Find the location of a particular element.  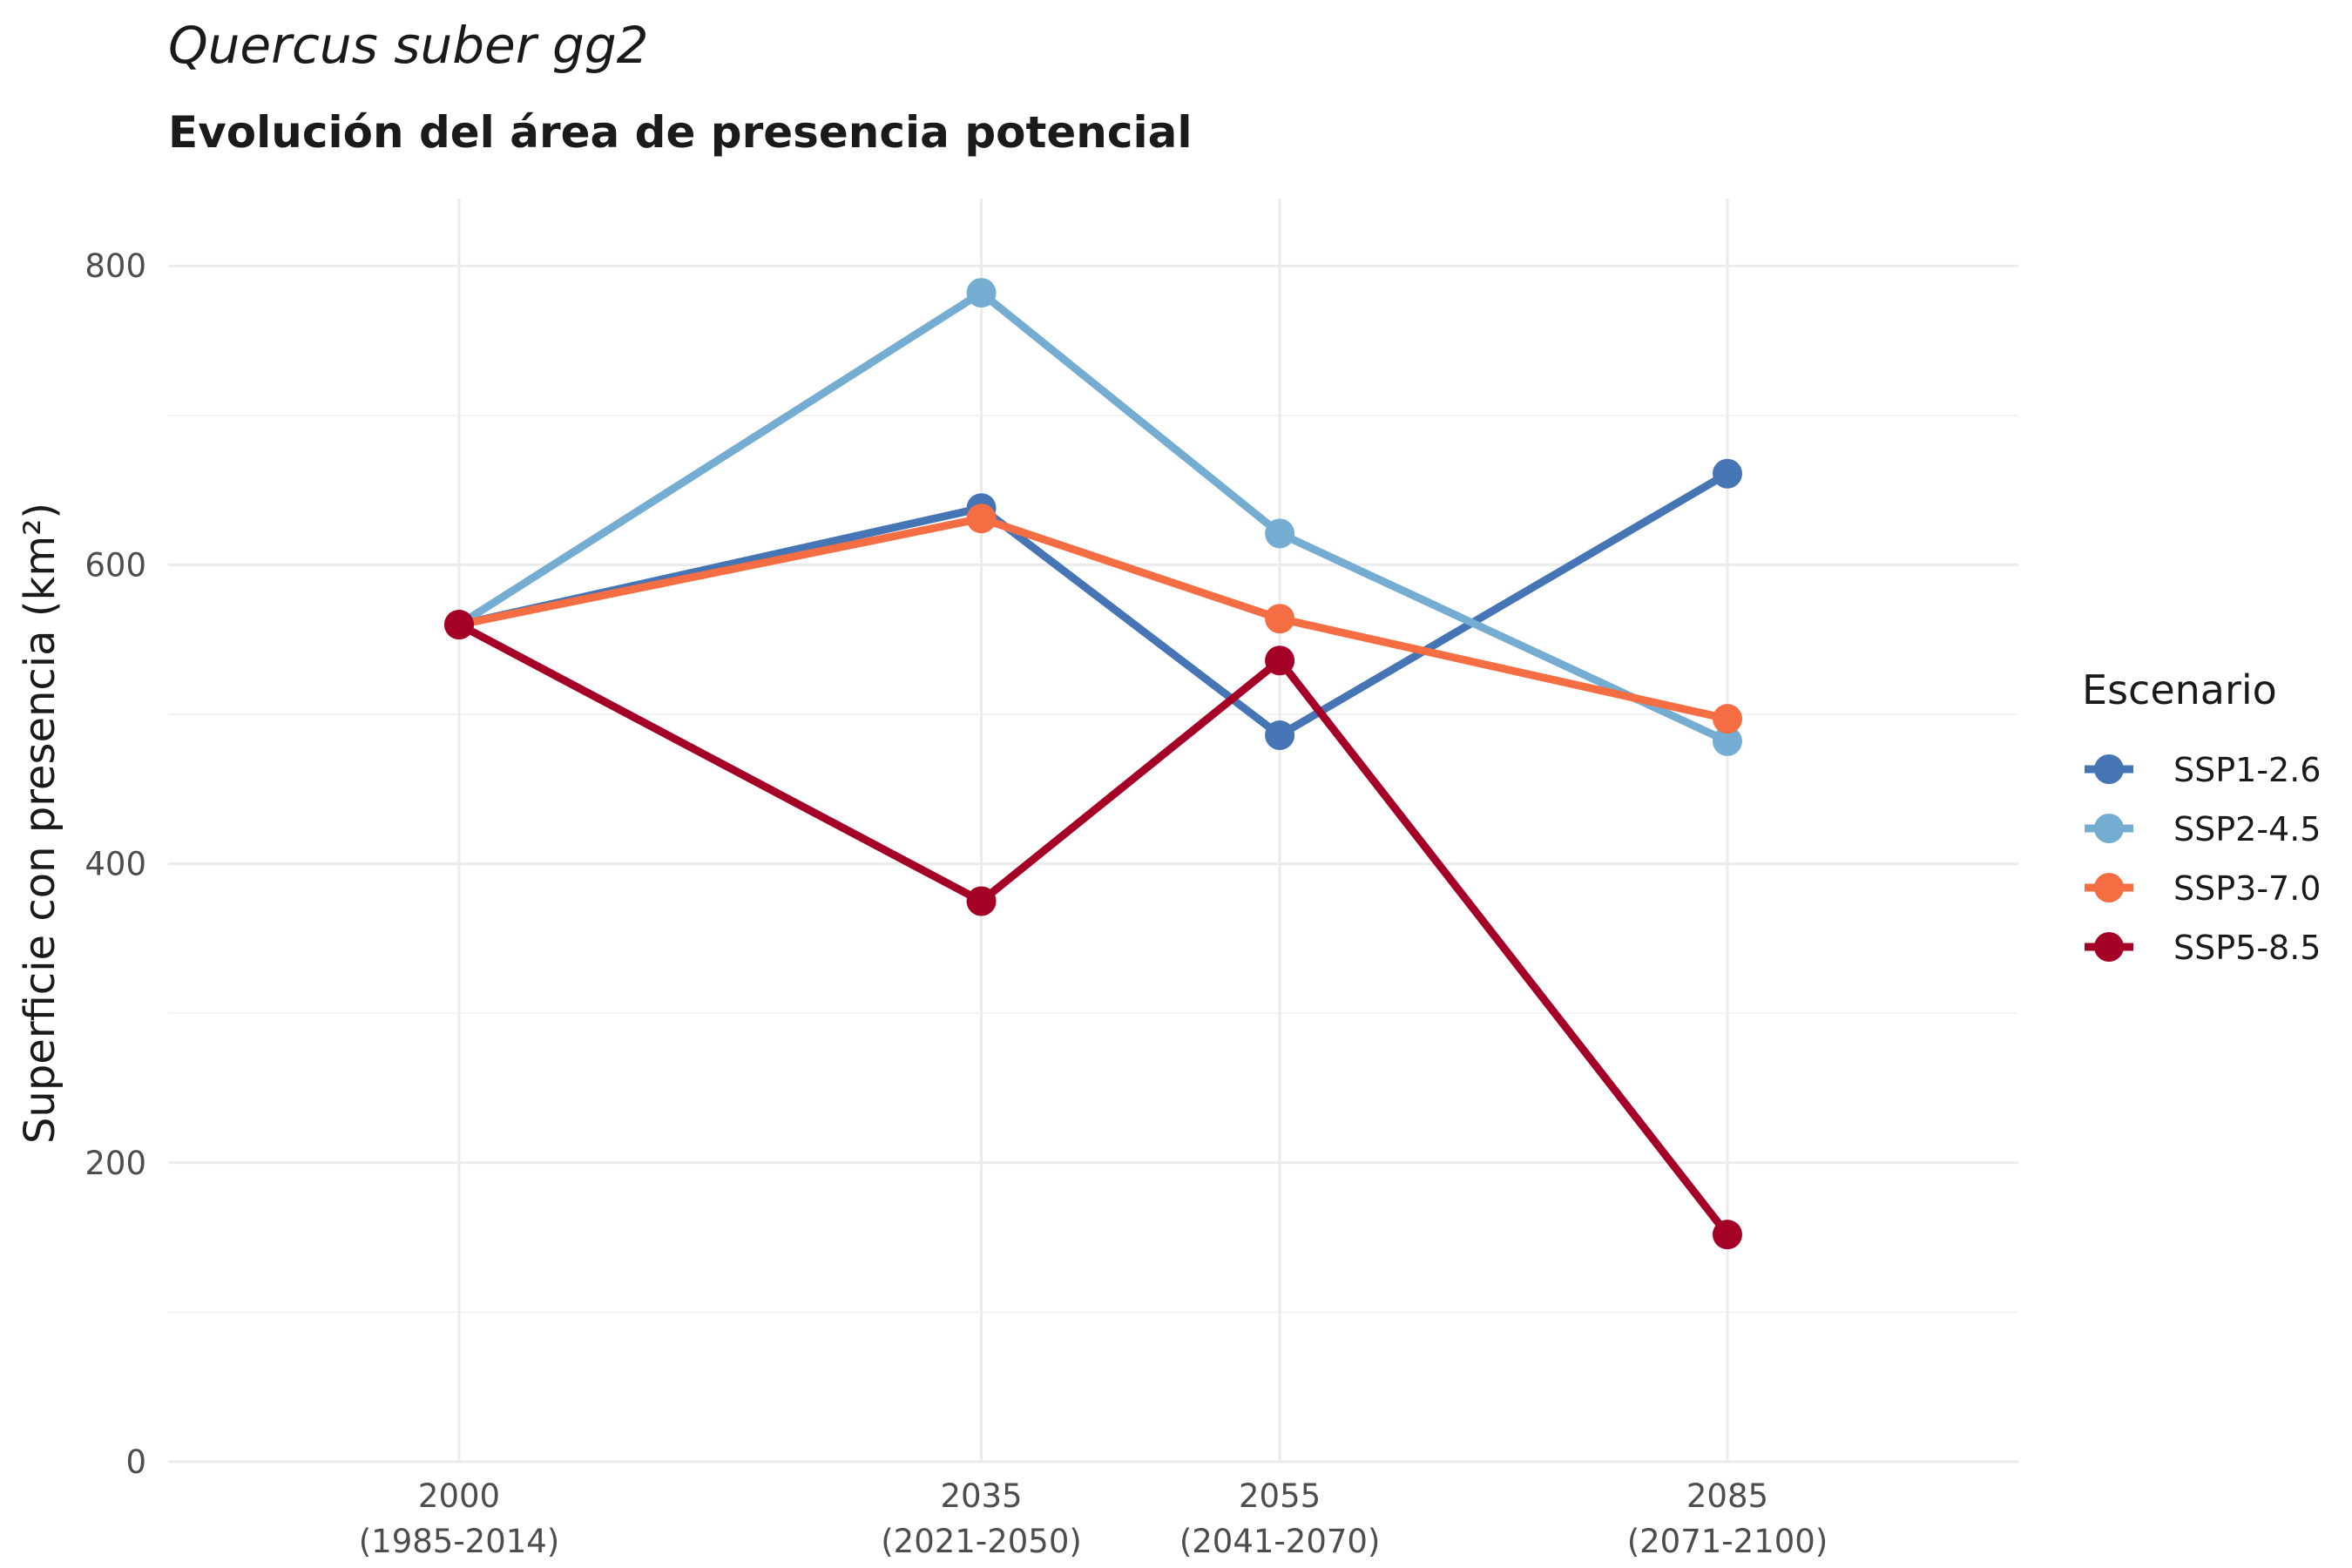

y-tick-label: 400 is located at coordinates (115, 864).